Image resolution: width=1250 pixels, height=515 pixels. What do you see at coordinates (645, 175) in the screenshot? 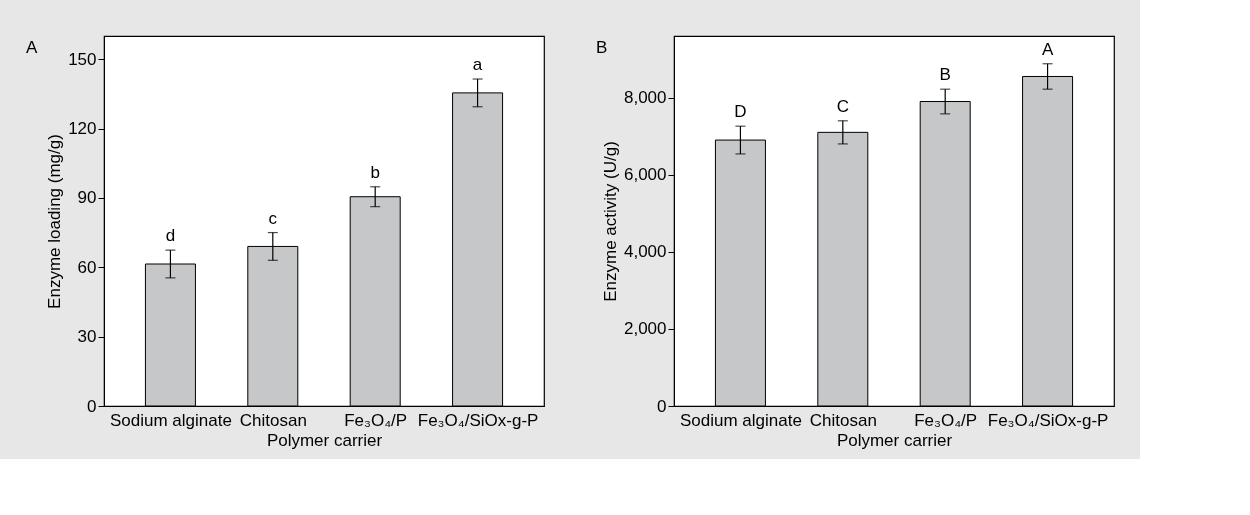
I see `y-tick-label: 6,000` at bounding box center [645, 175].